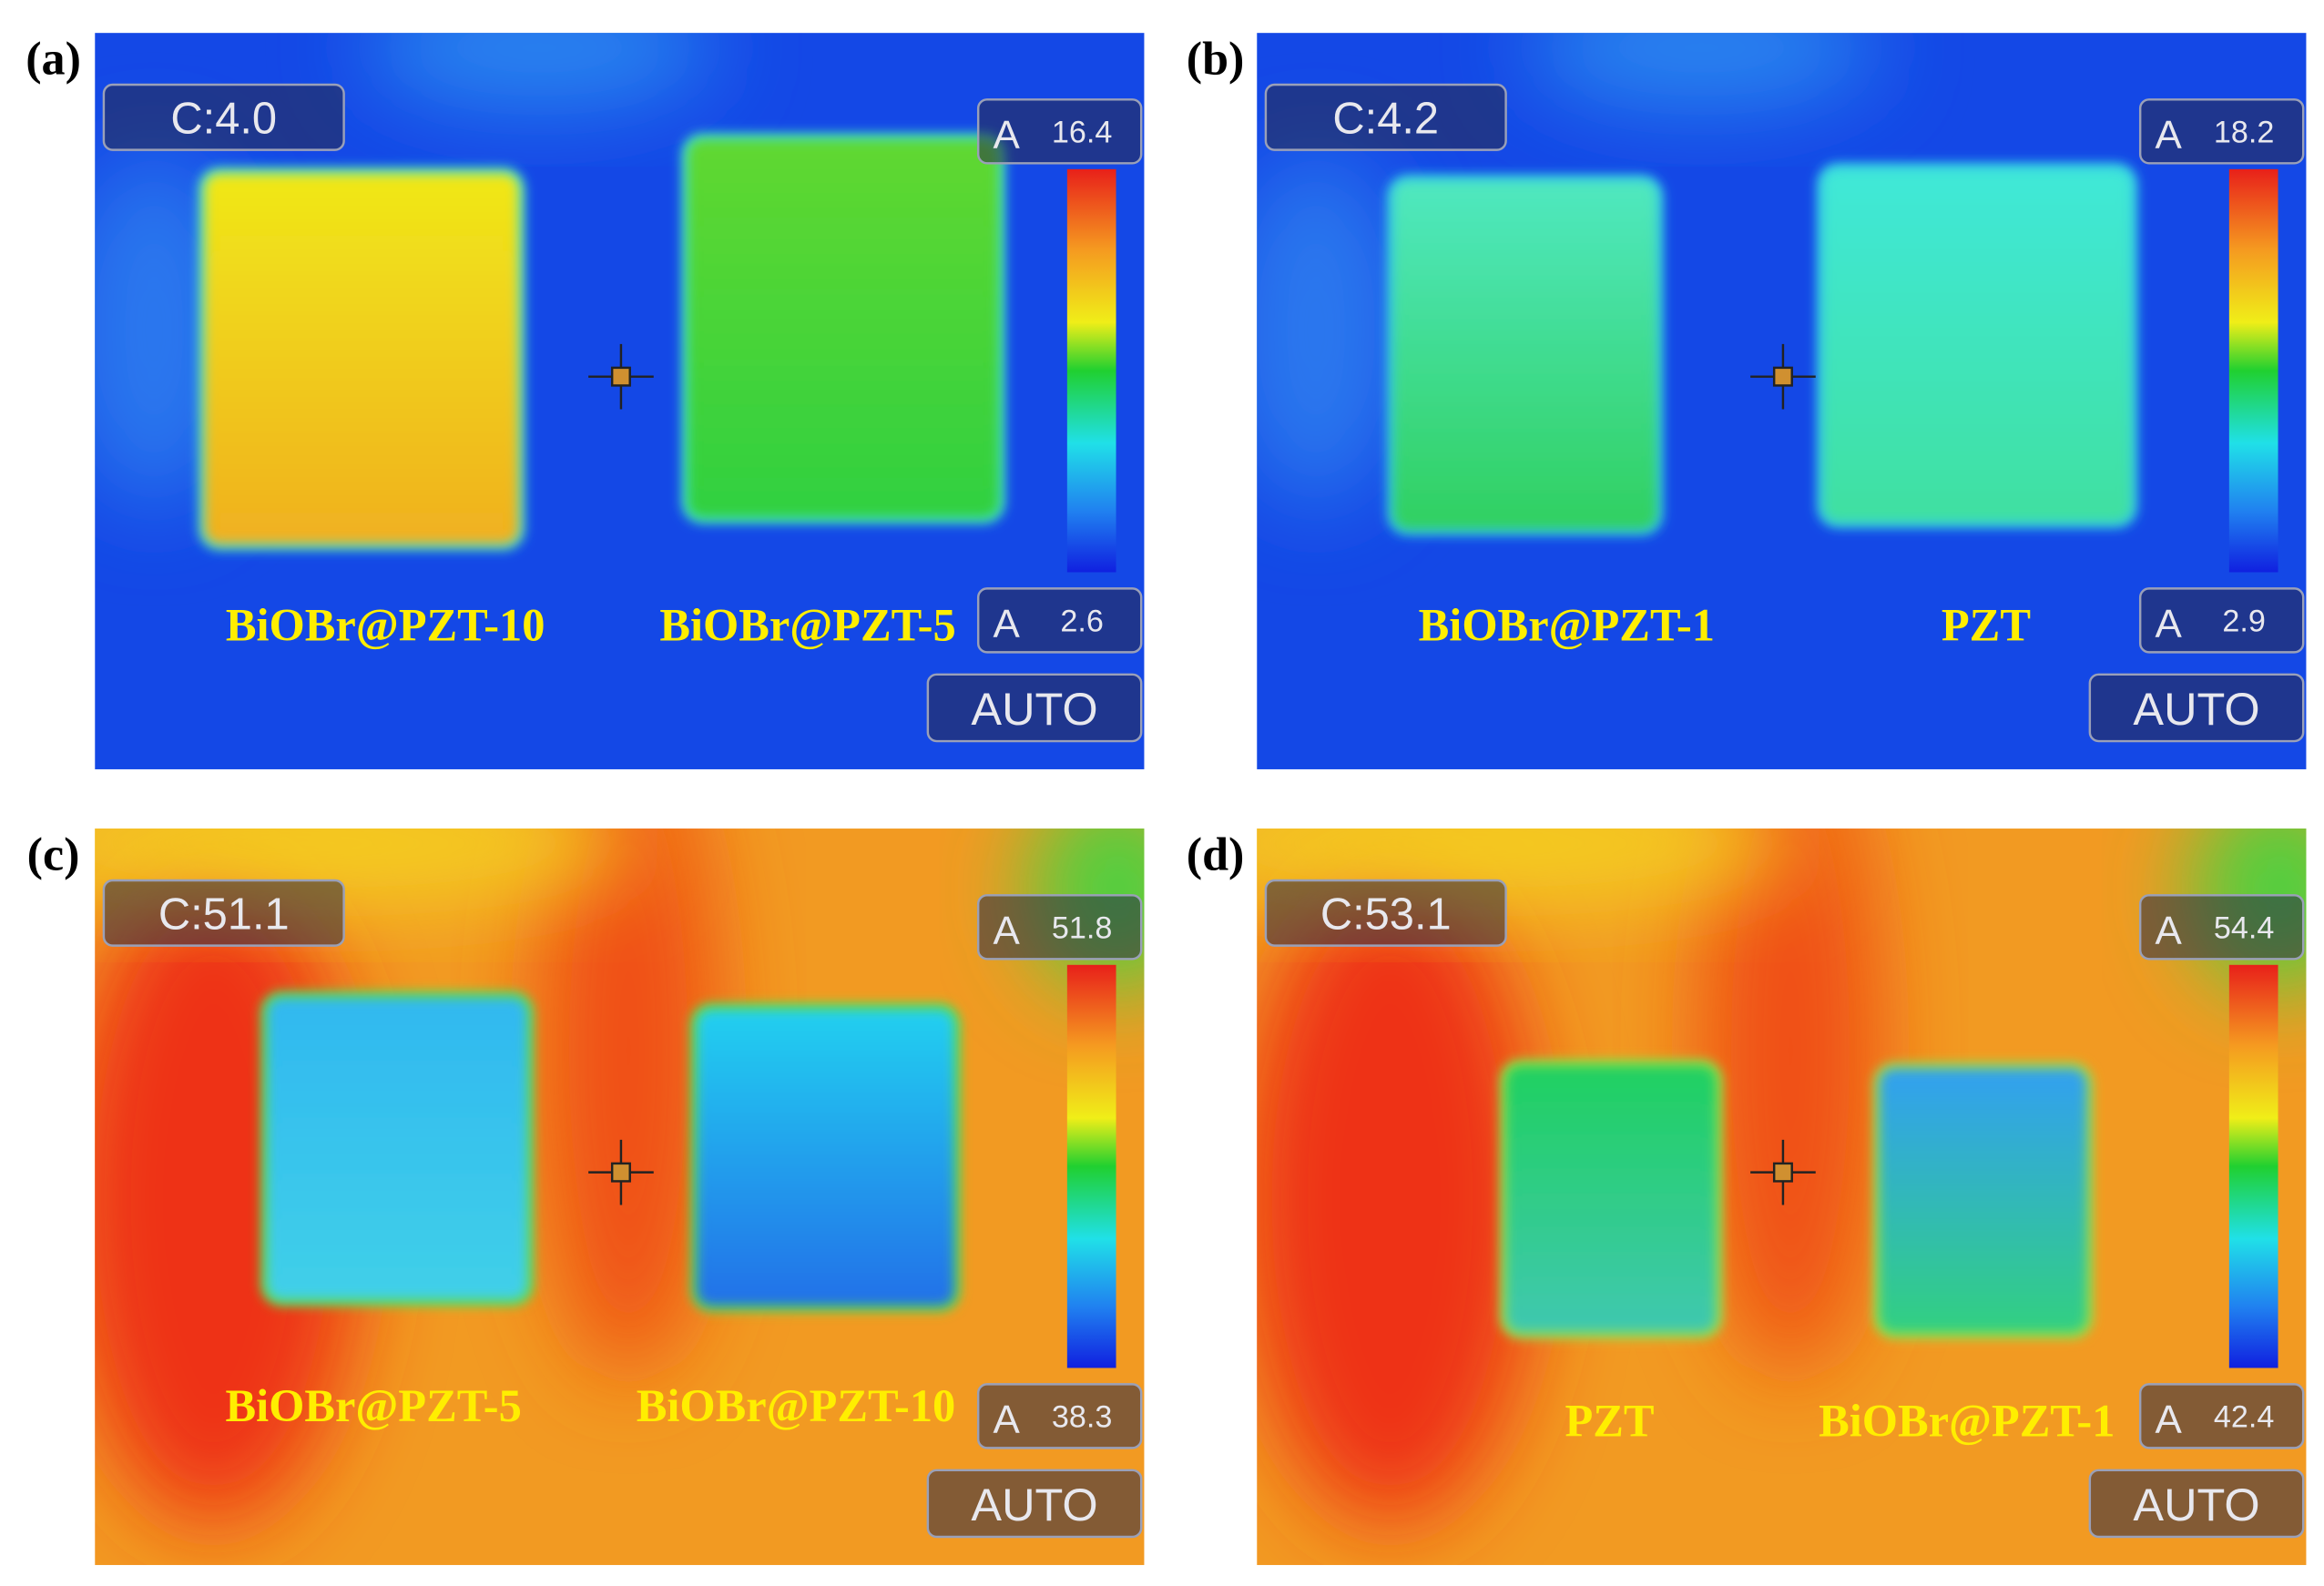 This screenshot has width=2324, height=1586. Describe the element at coordinates (1082, 133) in the screenshot. I see `max-value: 16.4` at that location.